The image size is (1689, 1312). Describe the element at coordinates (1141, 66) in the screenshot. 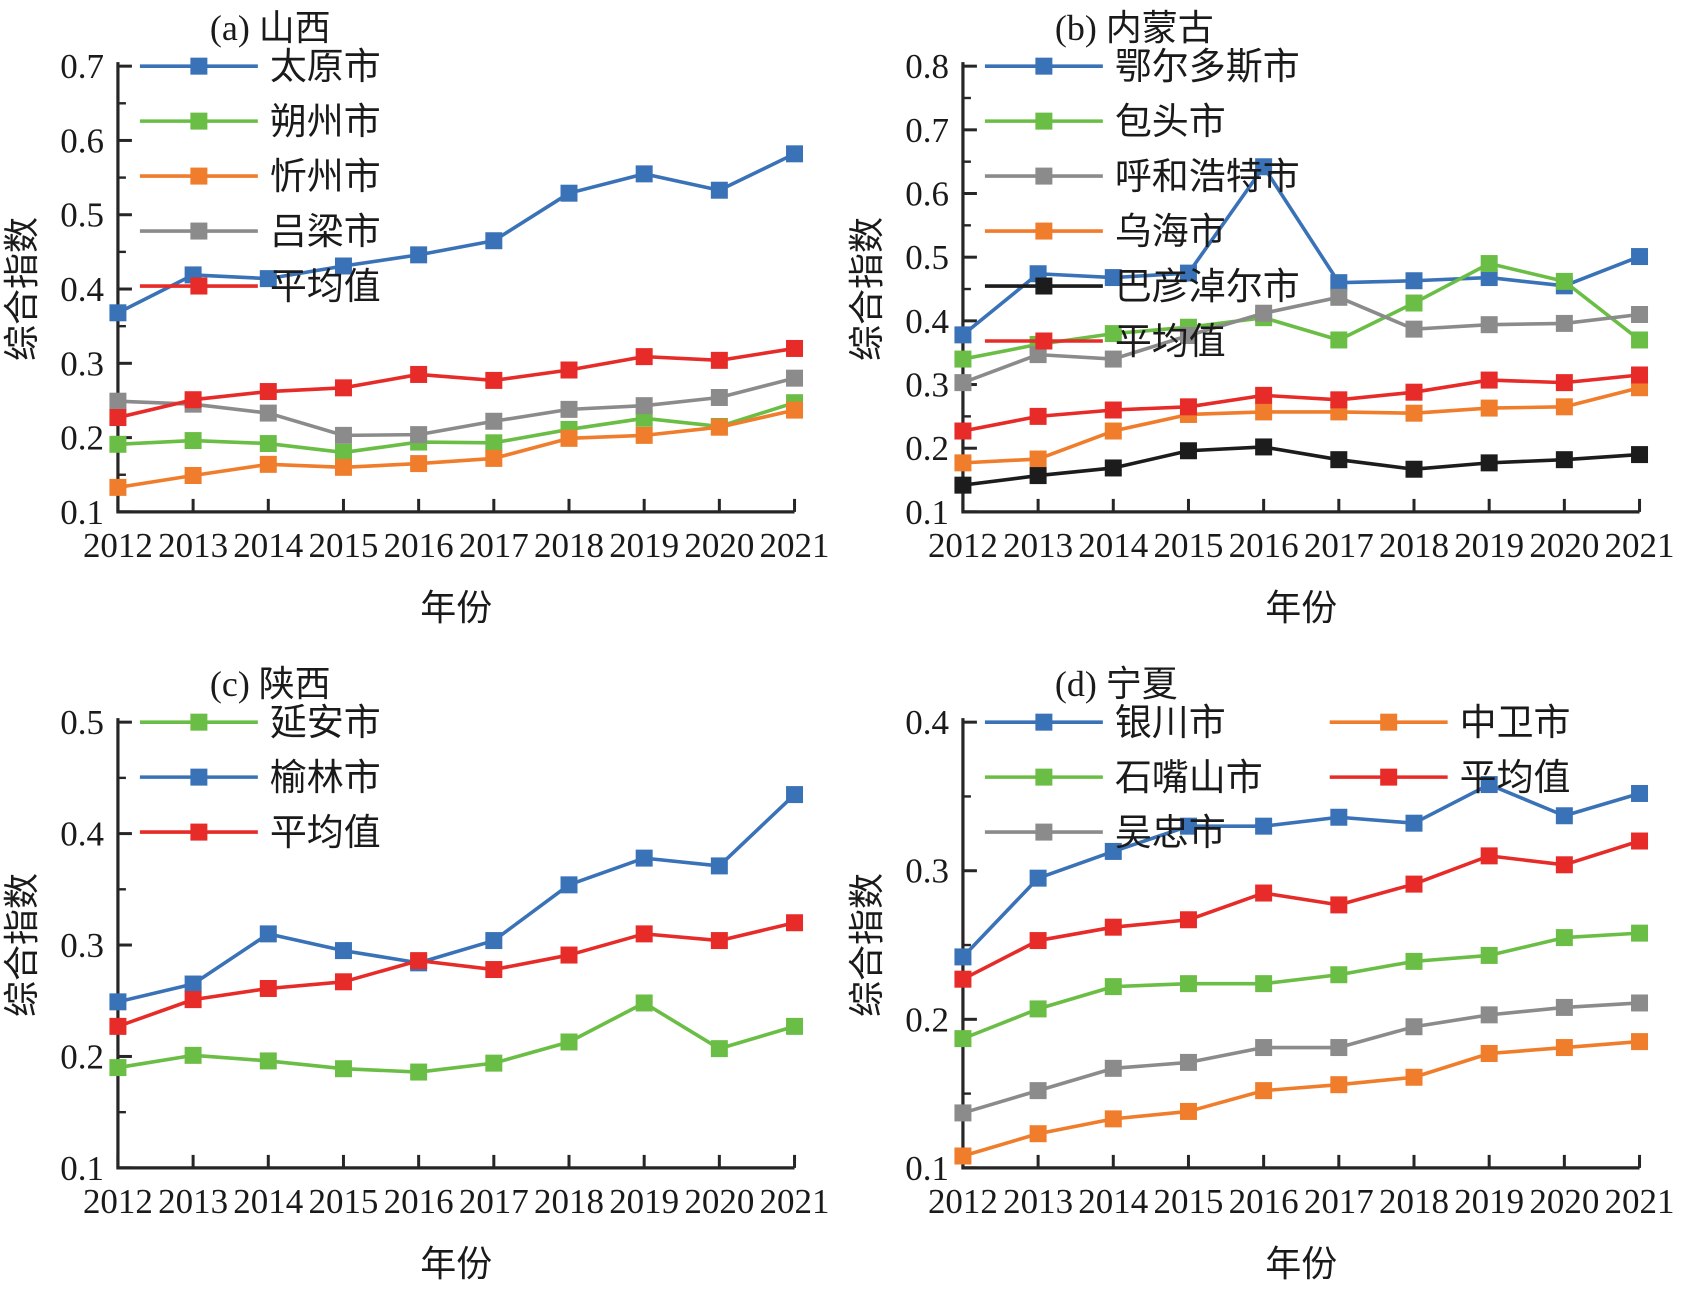

I see `legend-item-鄂尔多斯市: 鄂尔多斯市` at that location.